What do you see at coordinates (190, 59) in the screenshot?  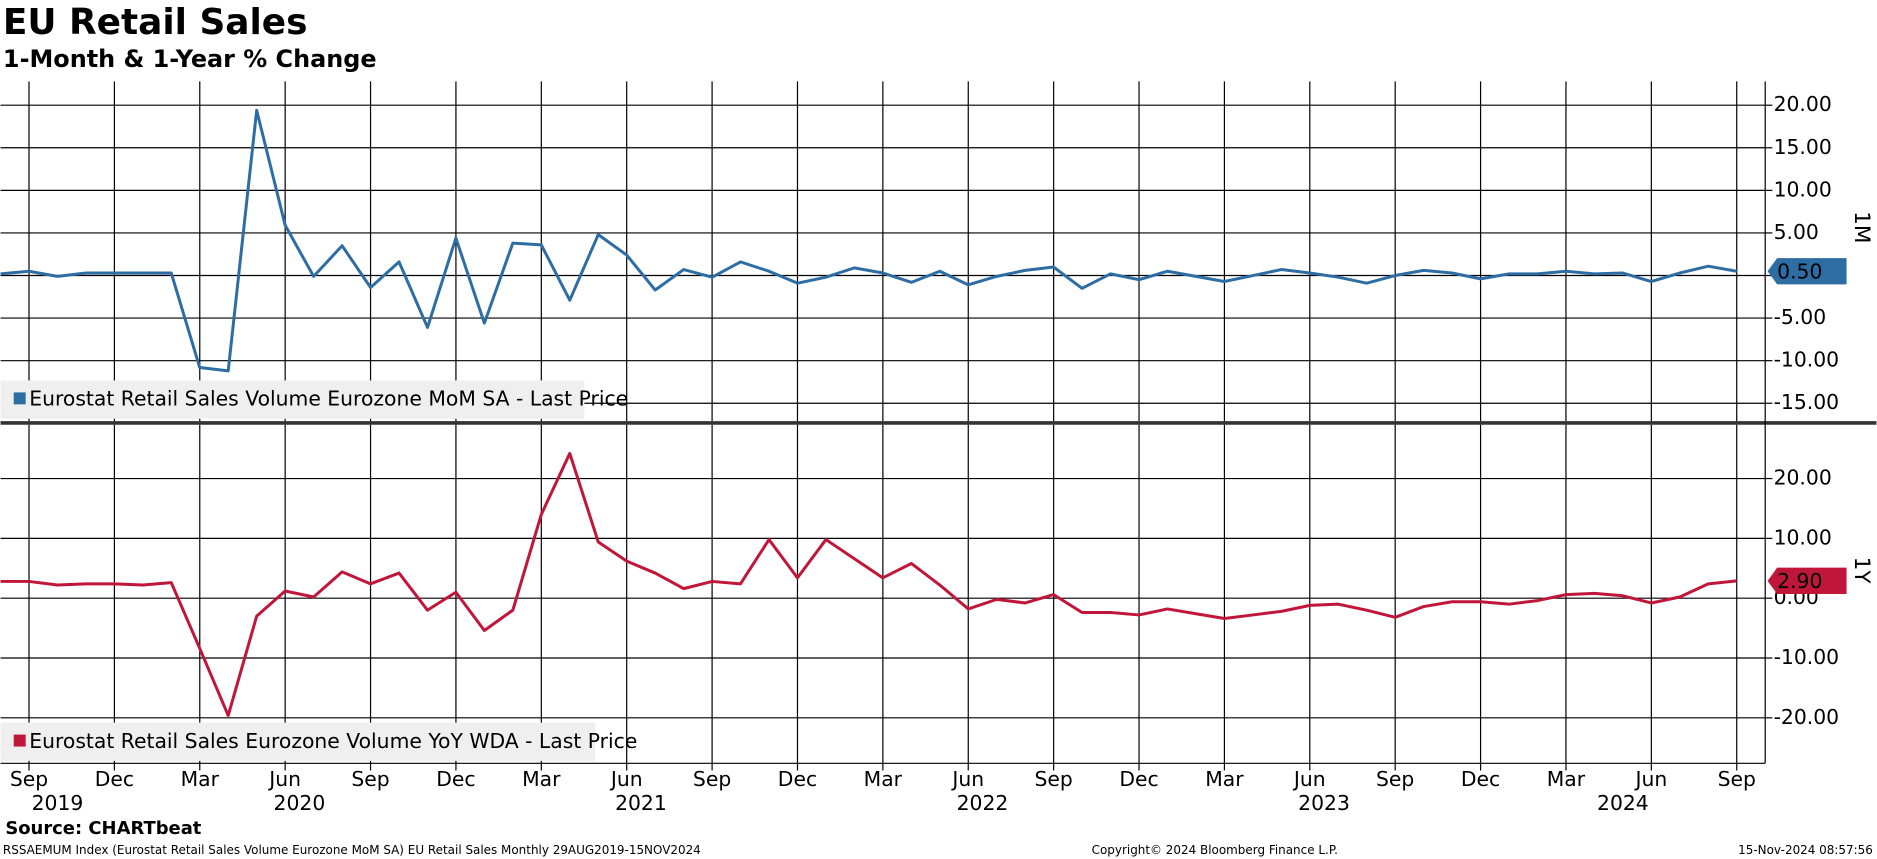 I see `chart-subtitle: 1-Month & 1-Year % Change` at bounding box center [190, 59].